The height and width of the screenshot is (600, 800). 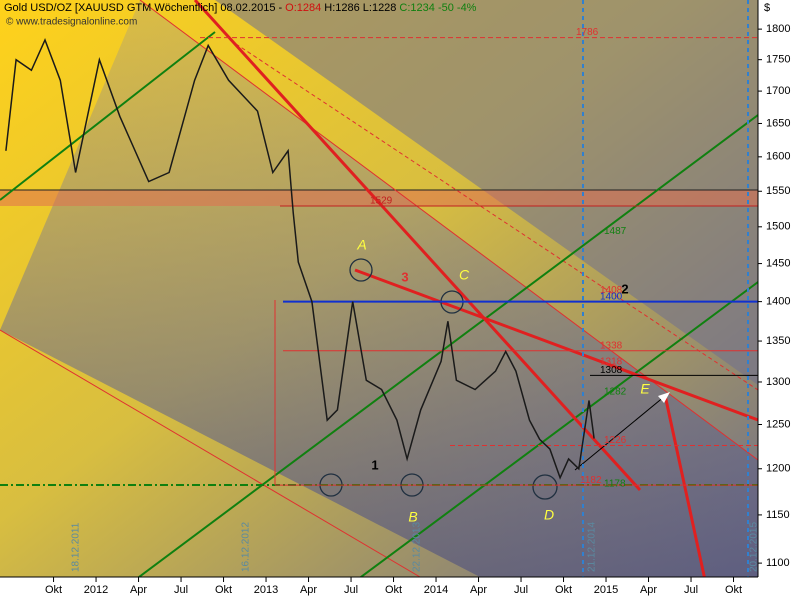 What do you see at coordinates (549, 515) in the screenshot?
I see `annotation: D` at bounding box center [549, 515].